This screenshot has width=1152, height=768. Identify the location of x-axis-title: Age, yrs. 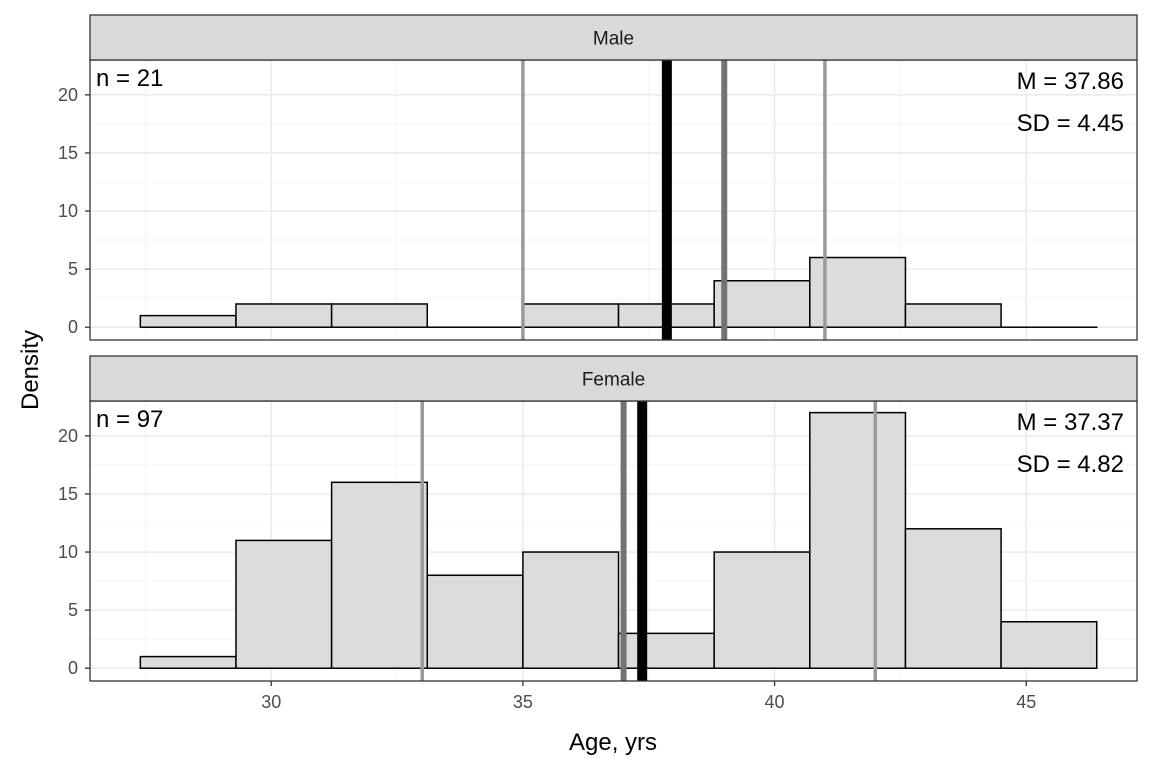
(613, 742).